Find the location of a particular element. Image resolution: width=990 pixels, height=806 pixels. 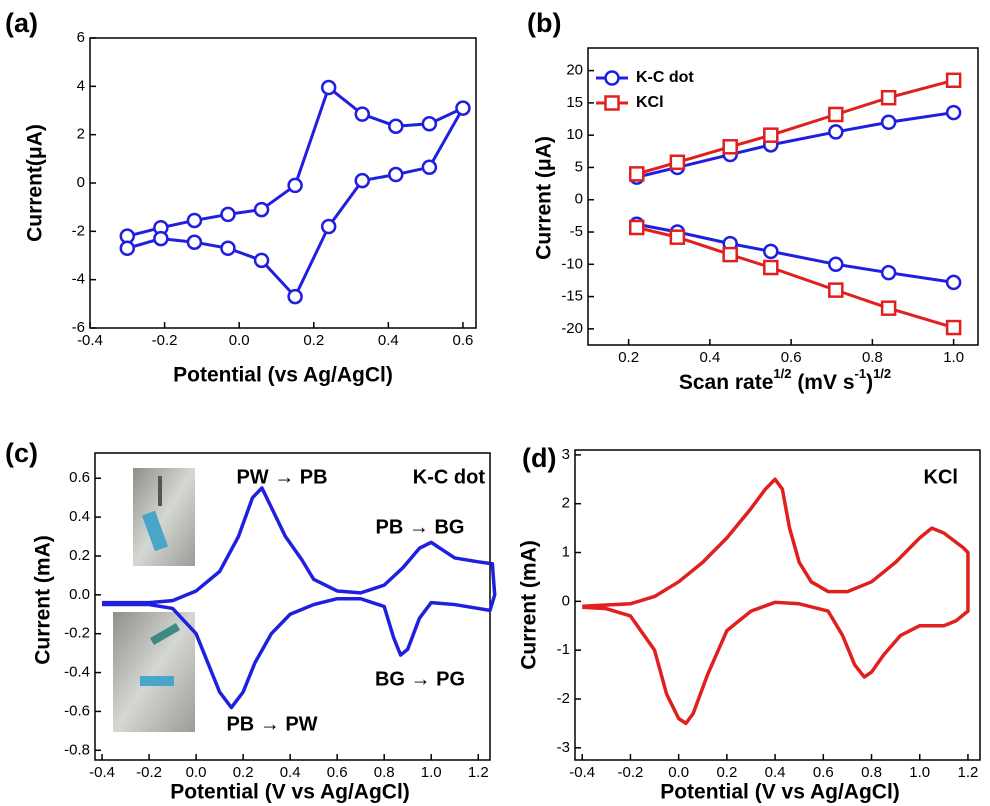

y-tick-label: -15 is located at coordinates (572, 296).